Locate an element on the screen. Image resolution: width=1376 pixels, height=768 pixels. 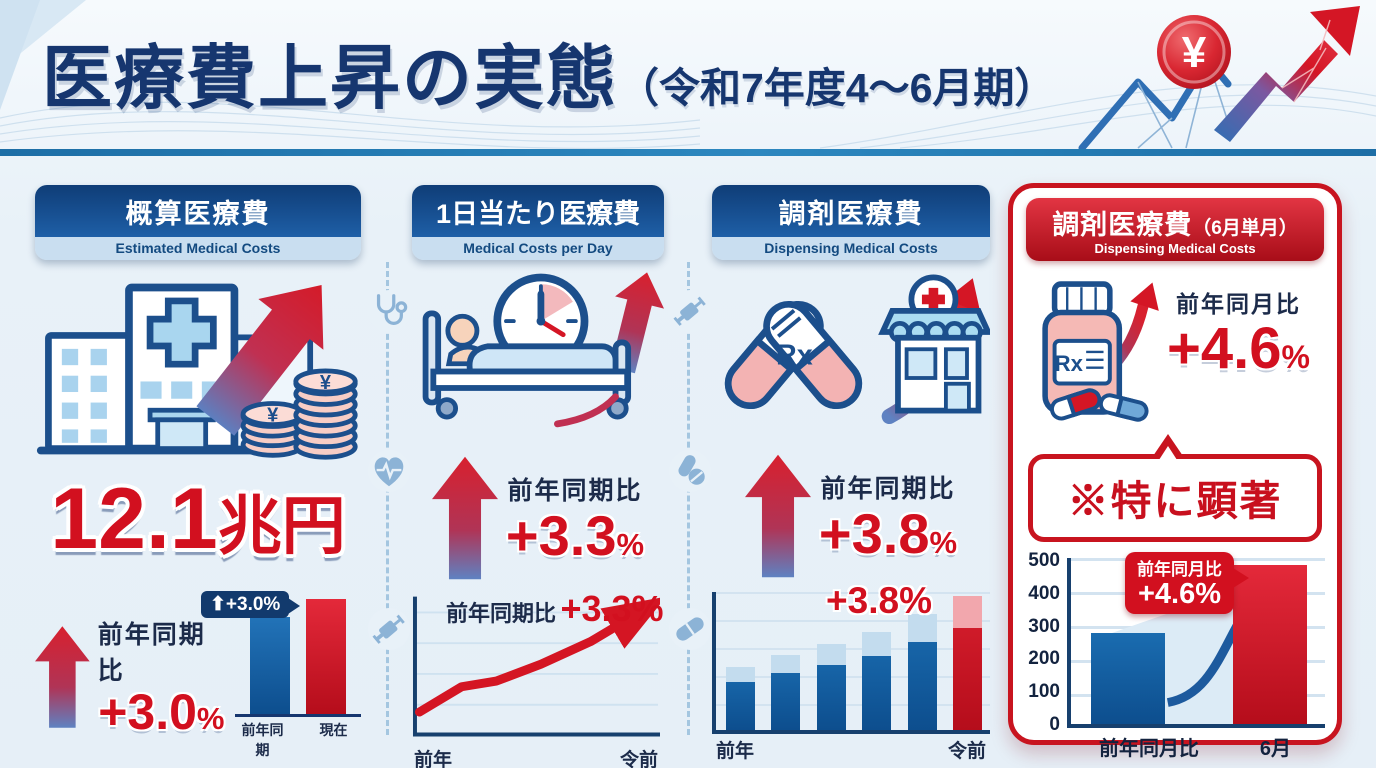
total-cost-number: 12.1 is located at coordinates (134, 519).